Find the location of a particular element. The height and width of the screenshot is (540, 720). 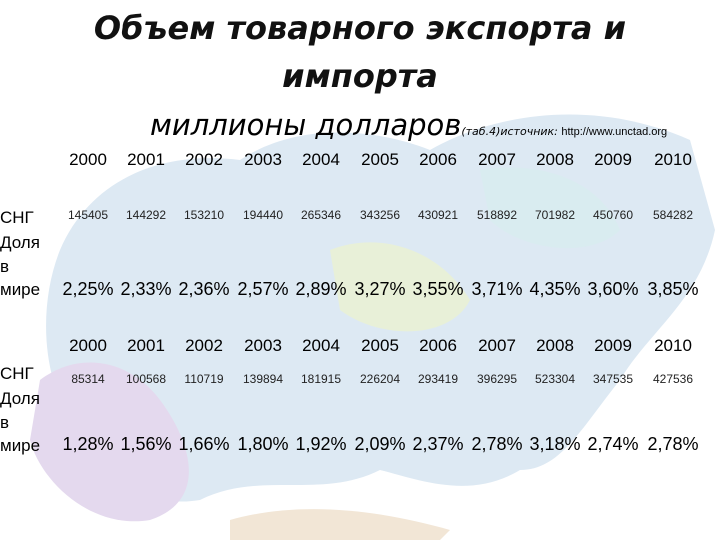

value-cell: 153210 is located at coordinates (204, 215).